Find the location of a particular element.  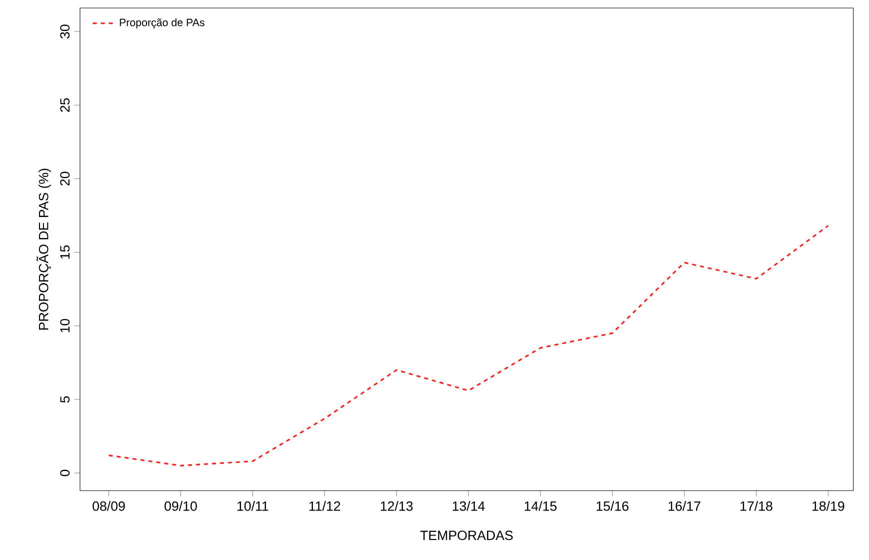

y-tick-label: 5 is located at coordinates (65, 399).